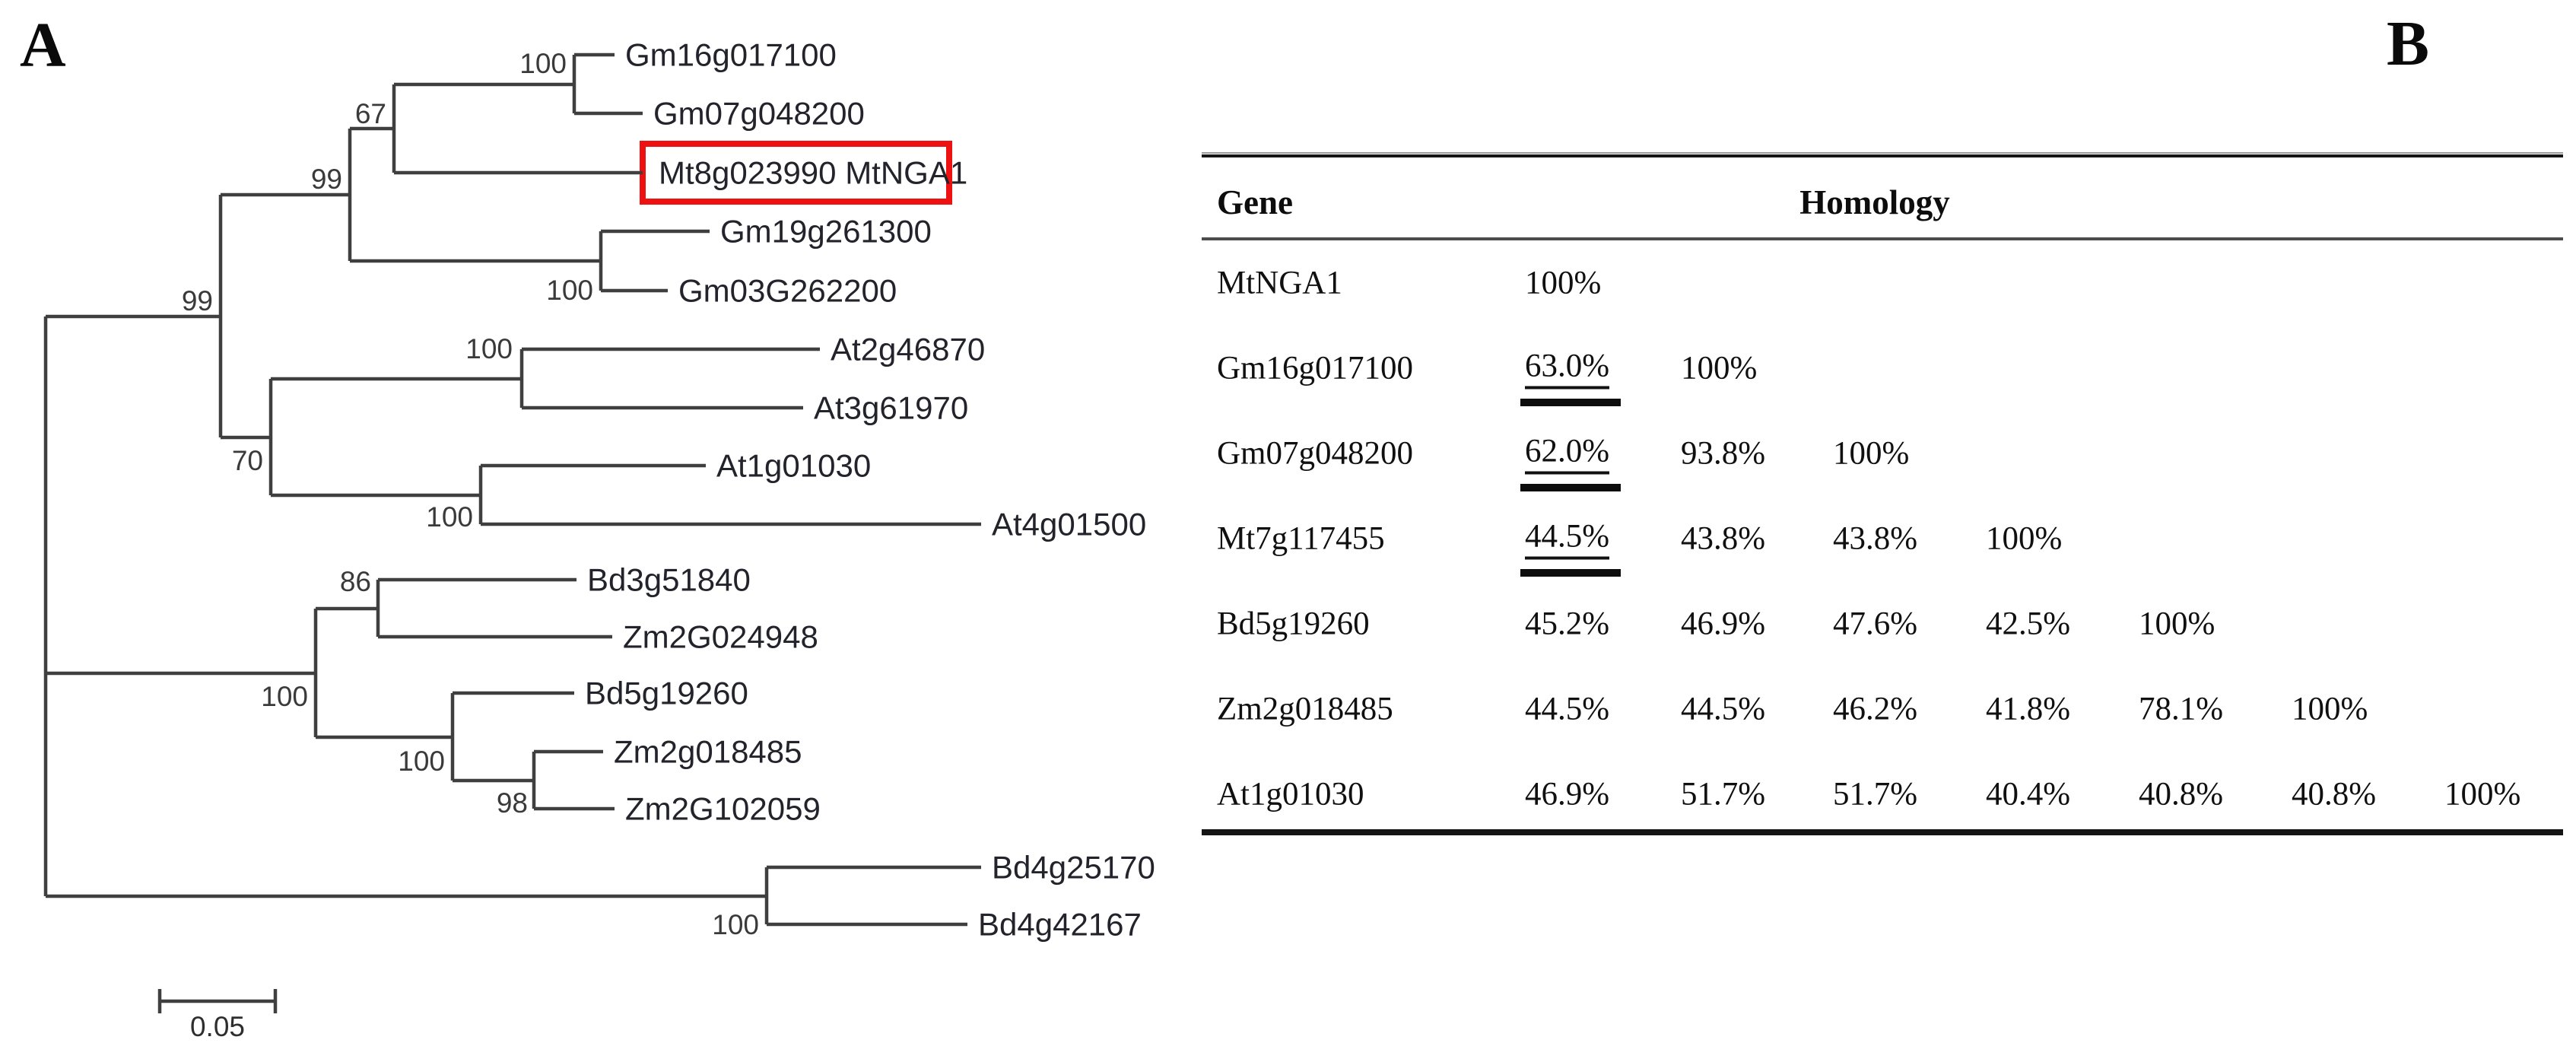 The height and width of the screenshot is (1059, 2576). What do you see at coordinates (735, 925) in the screenshot?
I see `bootstrap-value-bd4-outgroup: 100` at bounding box center [735, 925].